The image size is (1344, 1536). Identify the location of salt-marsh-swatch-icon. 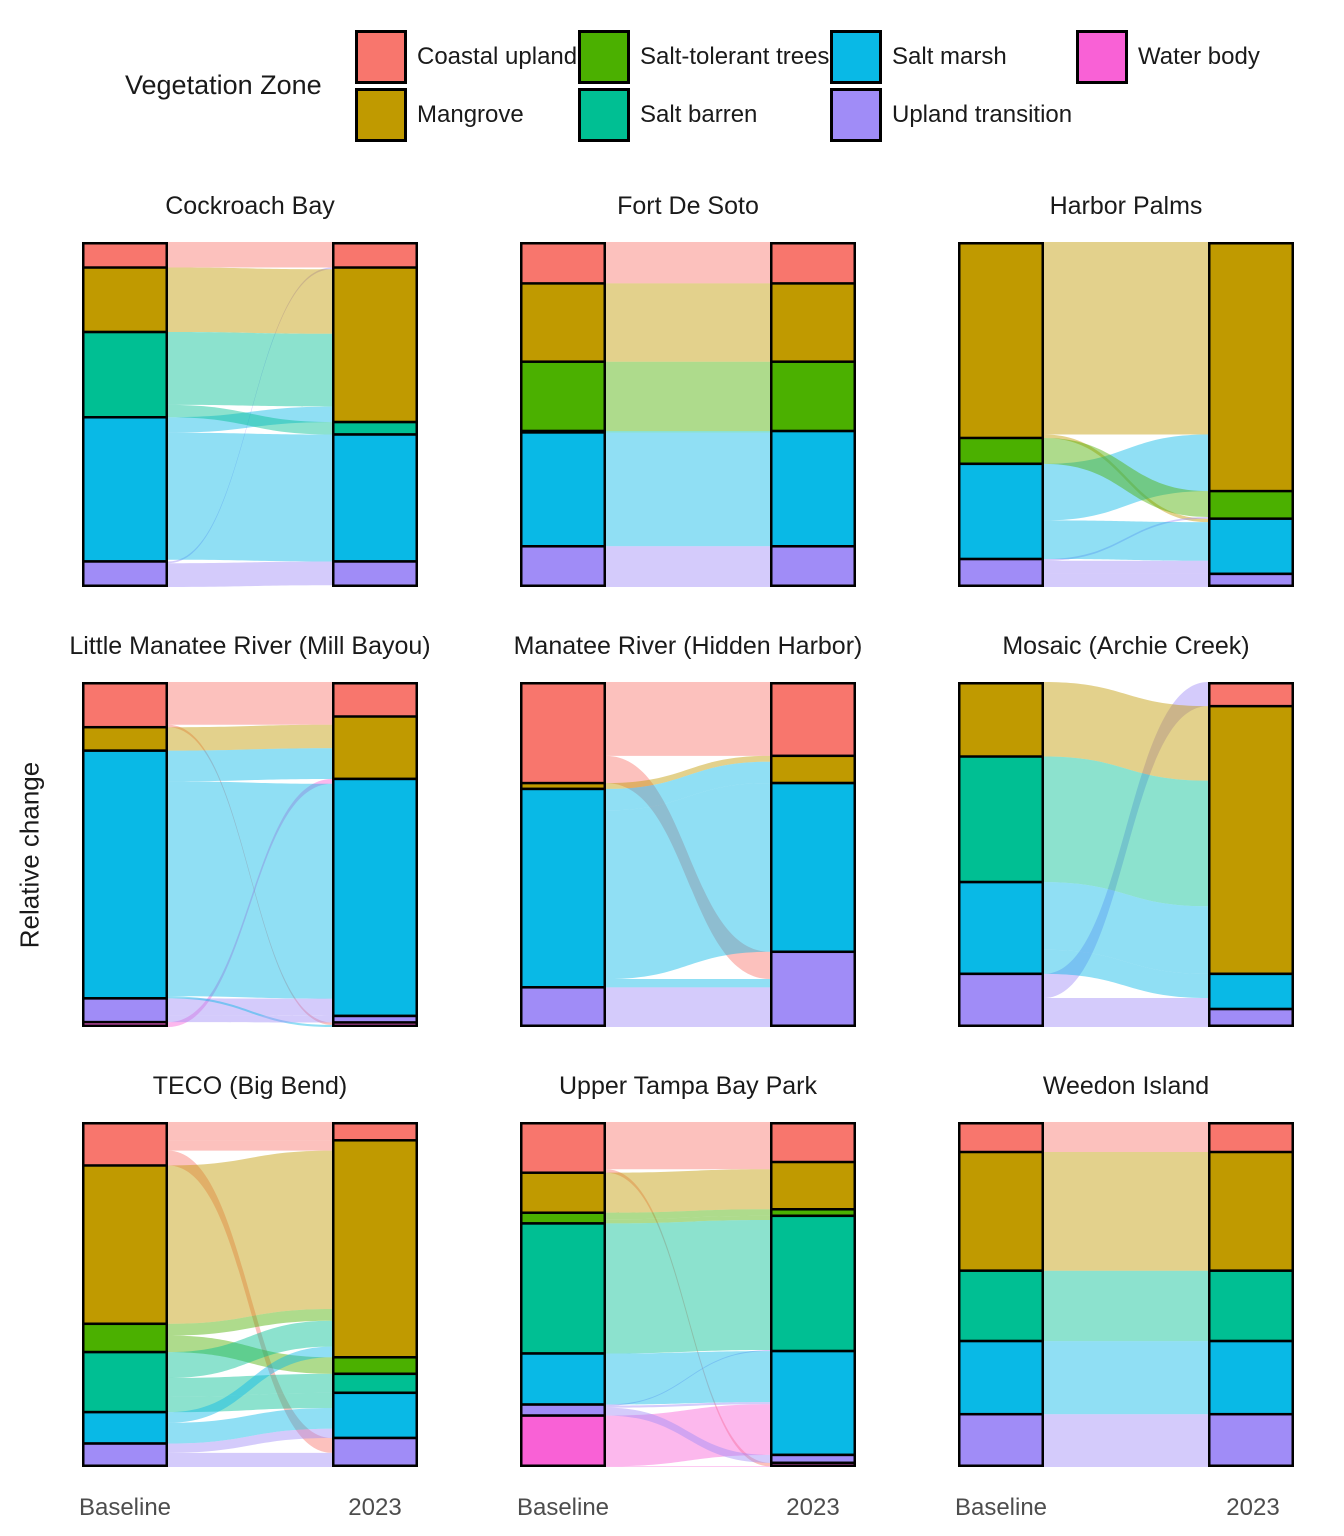
(856, 57).